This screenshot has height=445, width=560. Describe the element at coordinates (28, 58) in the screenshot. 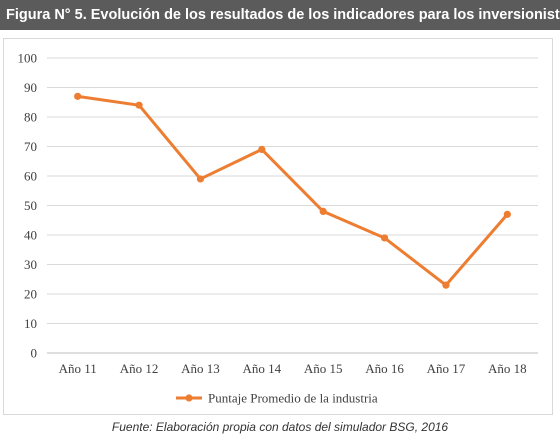

I see `y-tick-label: 100` at that location.